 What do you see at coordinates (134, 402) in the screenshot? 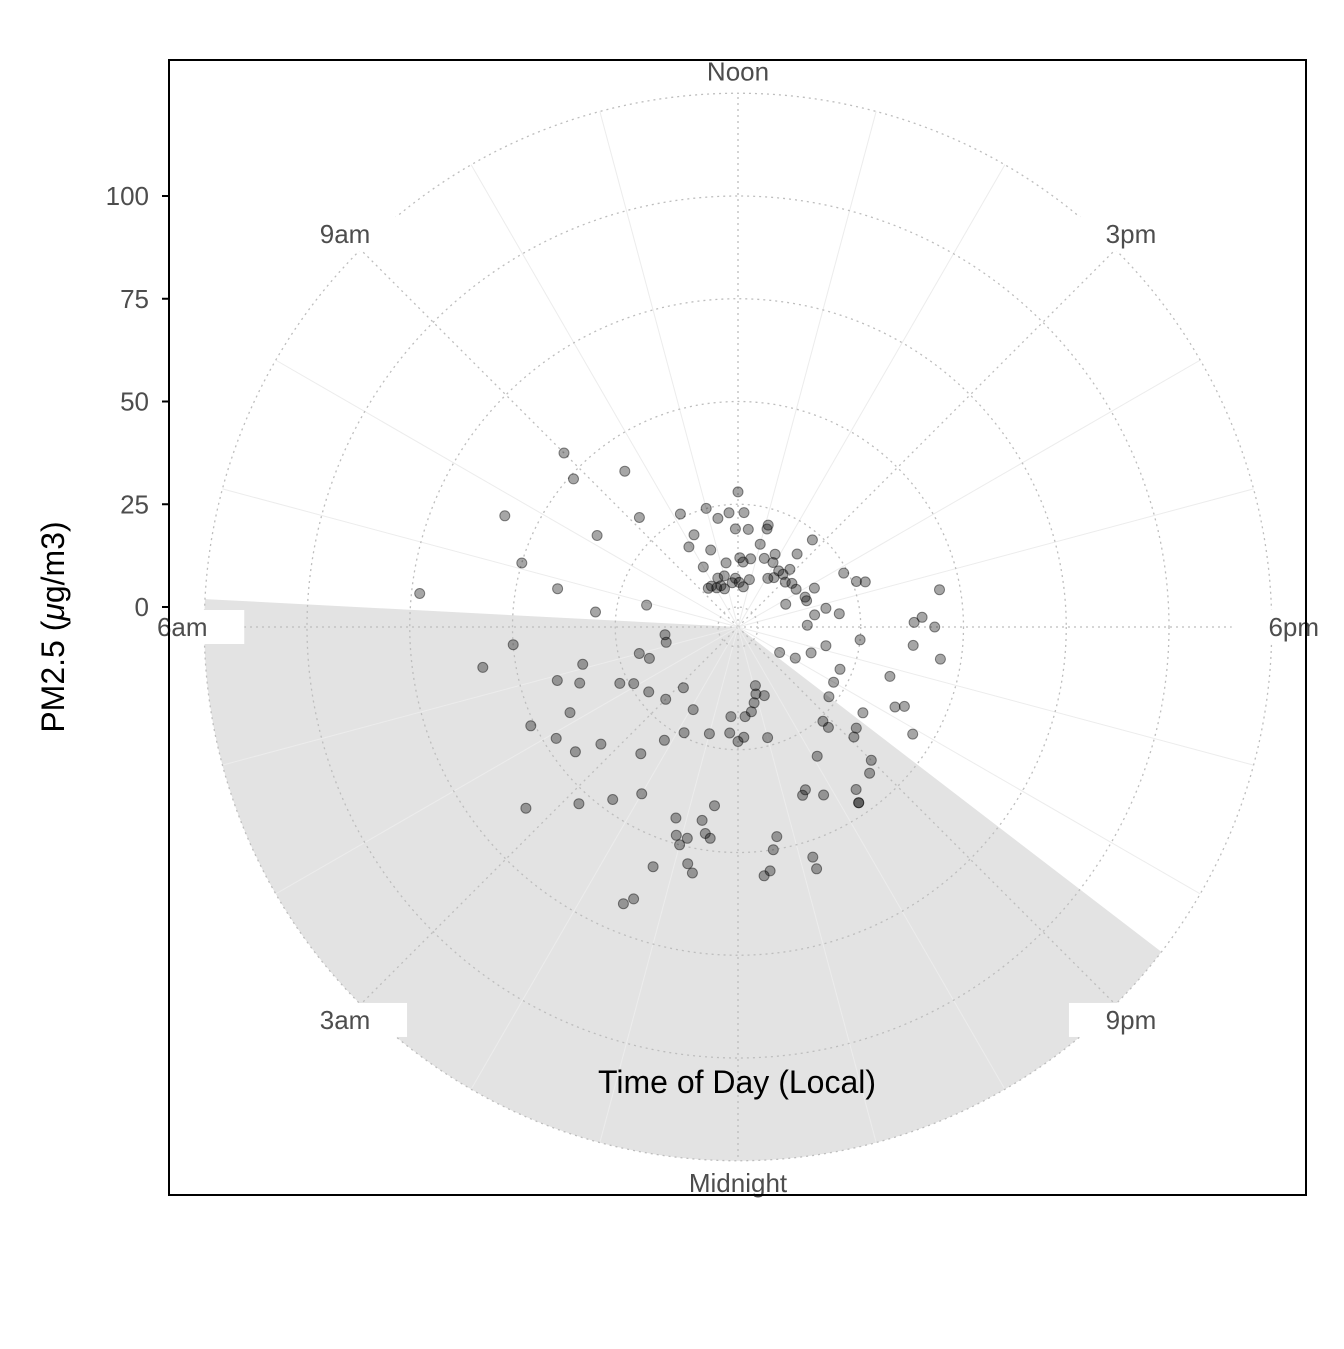
I see `radial-tick-label: 50` at bounding box center [134, 402].